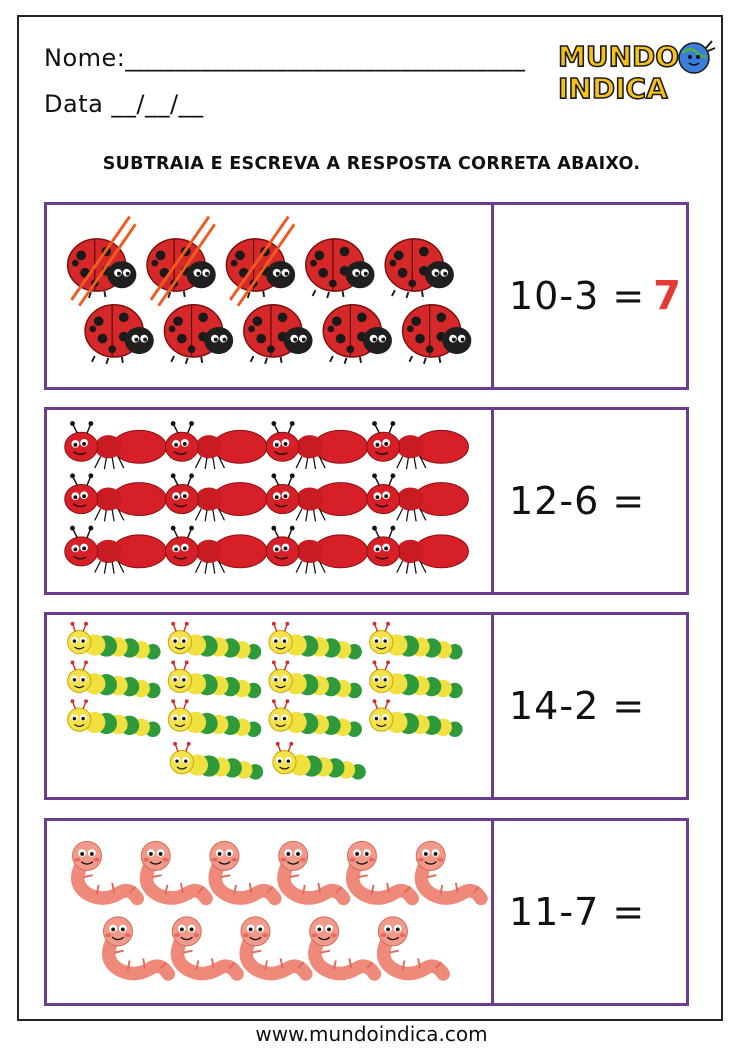 This screenshot has width=743, height=1050. I want to click on mundo-indica-logo: MUNDO INDICA, so click(636, 70).